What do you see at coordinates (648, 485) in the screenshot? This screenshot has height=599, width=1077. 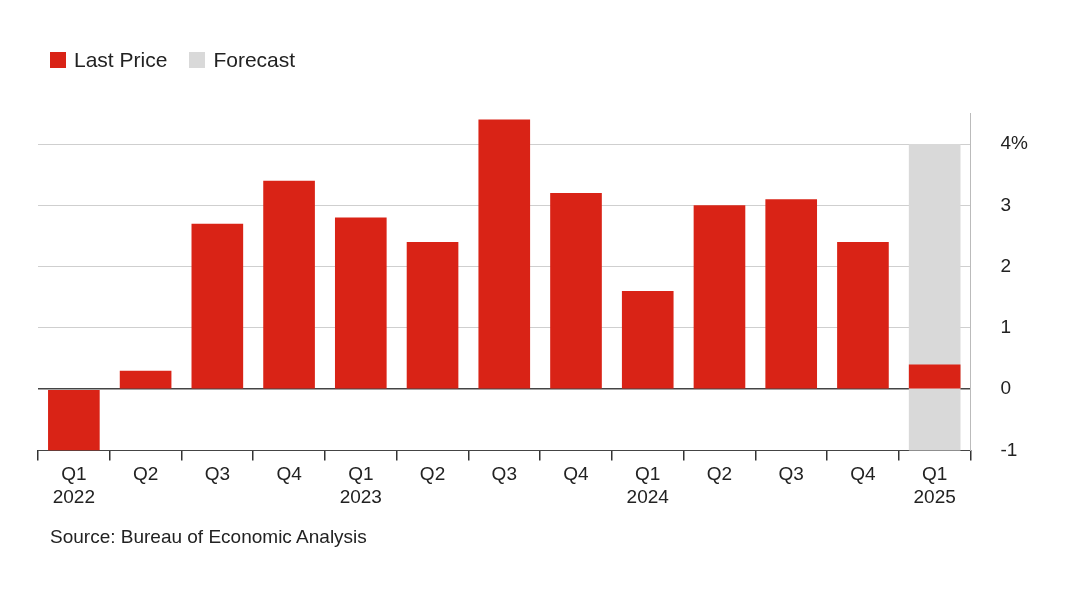 I see `x-tick-label: Q1 2024` at bounding box center [648, 485].